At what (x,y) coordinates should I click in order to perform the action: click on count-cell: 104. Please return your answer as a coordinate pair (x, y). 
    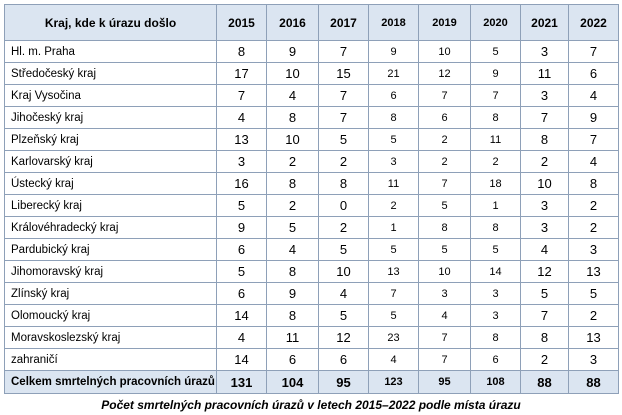
    Looking at the image, I should click on (292, 382).